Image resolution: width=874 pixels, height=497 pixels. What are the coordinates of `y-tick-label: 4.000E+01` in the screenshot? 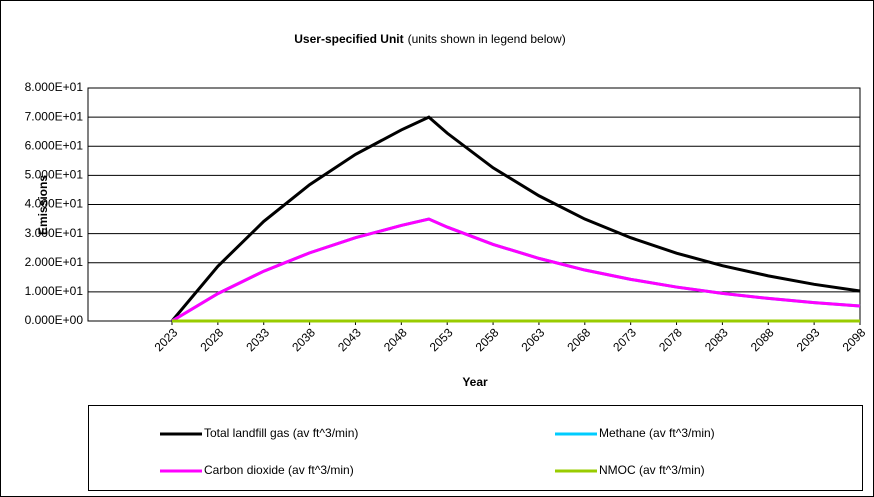 It's located at (54, 204).